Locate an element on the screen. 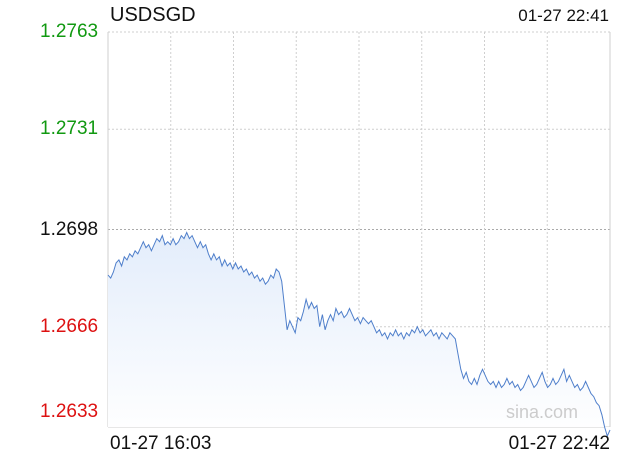 The height and width of the screenshot is (460, 620). timestamp: 01-27 22:41 is located at coordinates (563, 15).